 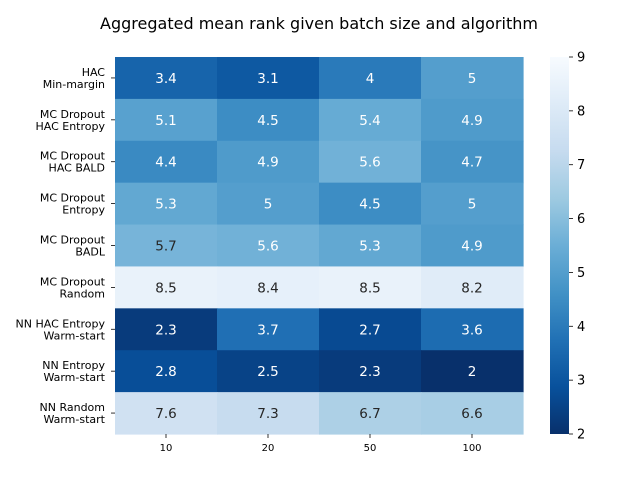 I want to click on colorbar-tick-label: 7, so click(x=581, y=165).